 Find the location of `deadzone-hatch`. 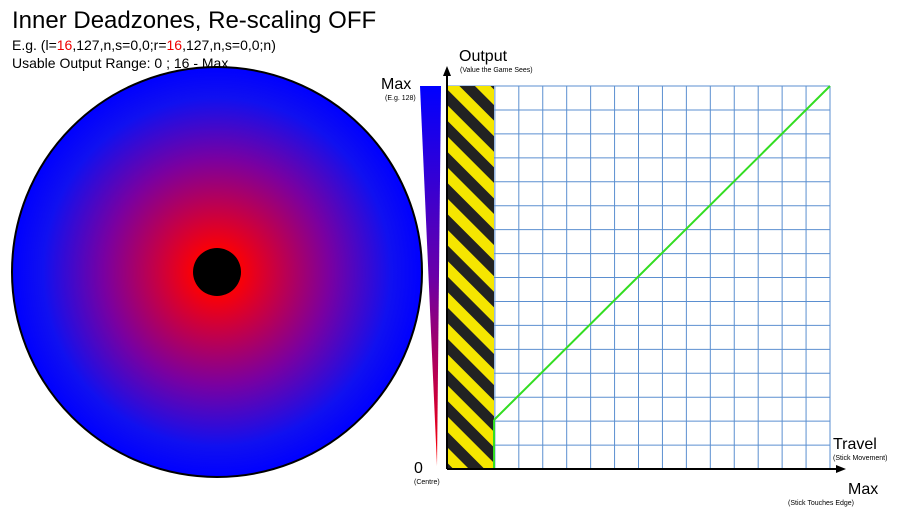

deadzone-hatch is located at coordinates (470, 277).